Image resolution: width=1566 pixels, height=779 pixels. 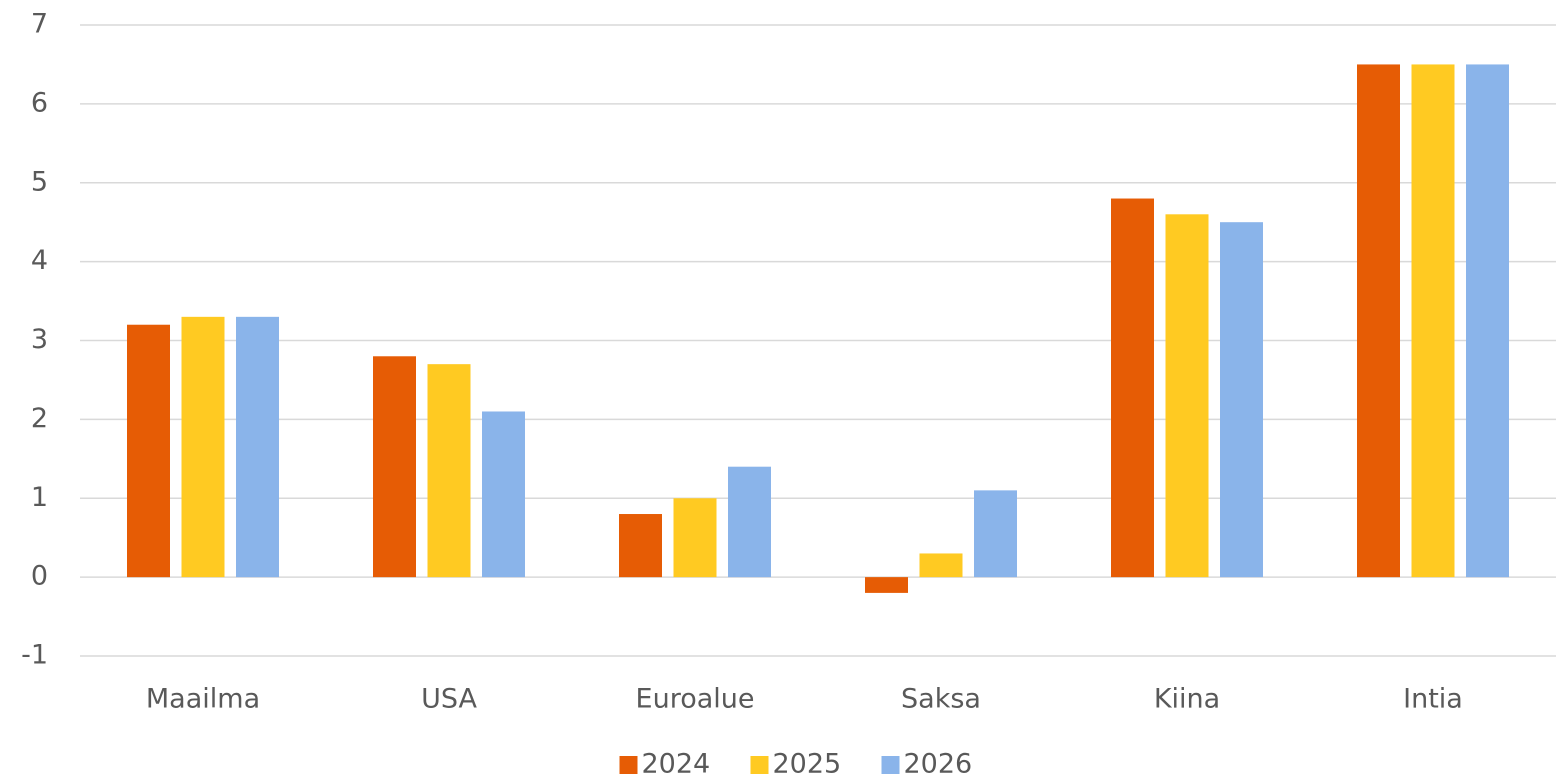 I want to click on y-tick-label: 4, so click(x=39, y=260).